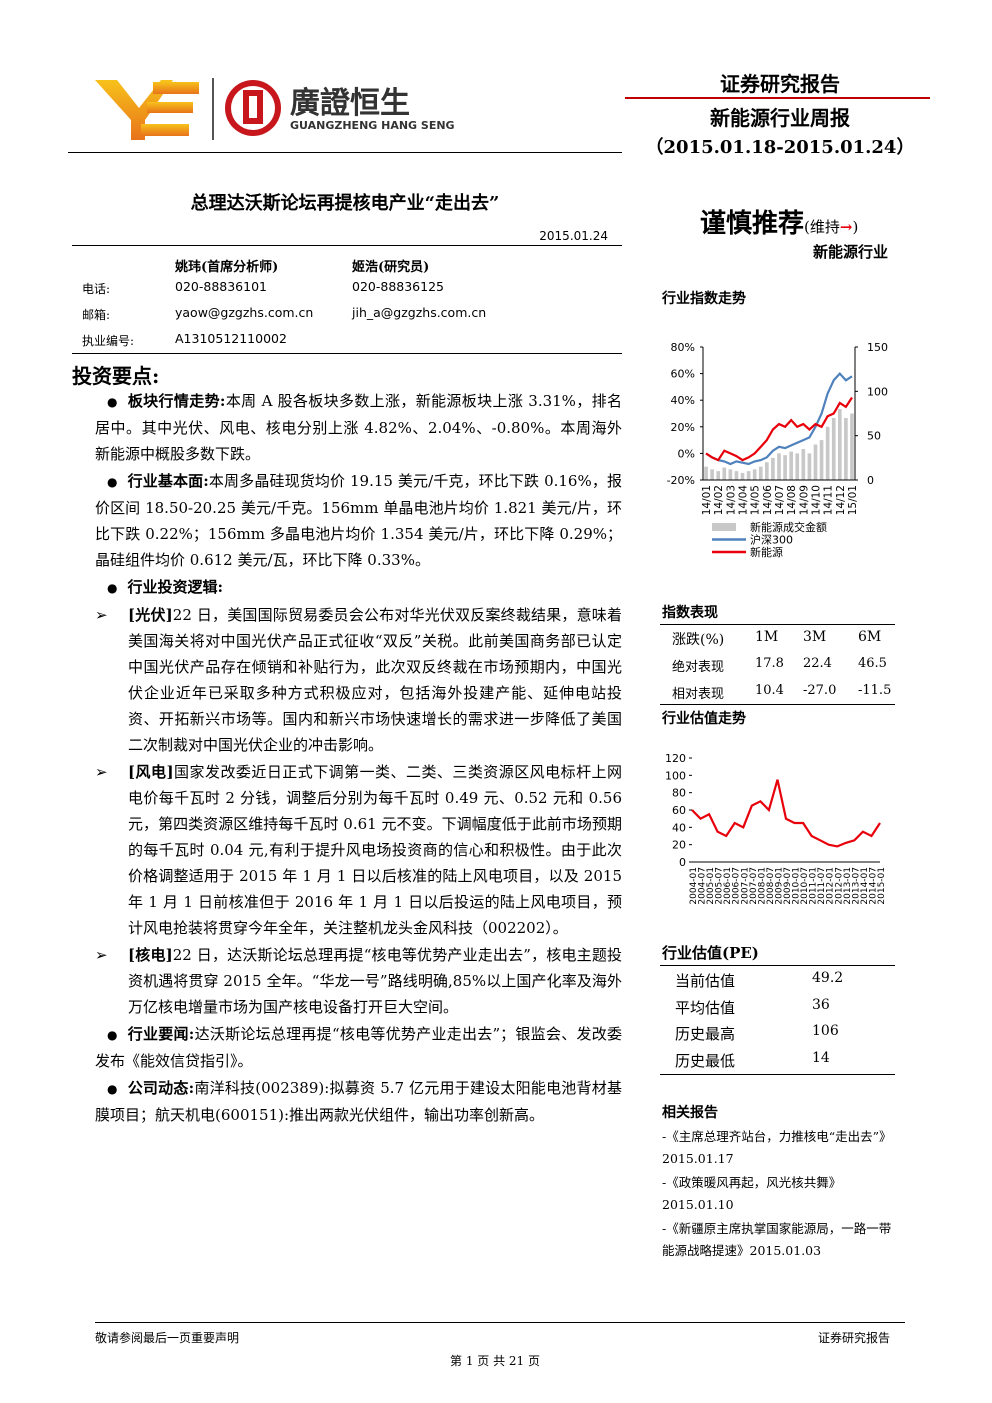 The height and width of the screenshot is (1403, 992). Describe the element at coordinates (792, 500) in the screenshot. I see `x-tick-label: 14/08` at that location.